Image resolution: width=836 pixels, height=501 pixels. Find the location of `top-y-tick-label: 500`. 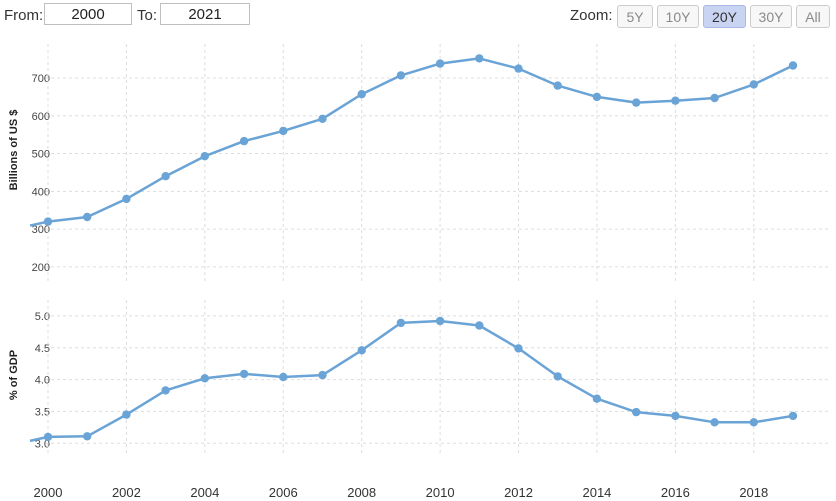

top-y-tick-label: 500 is located at coordinates (41, 155).